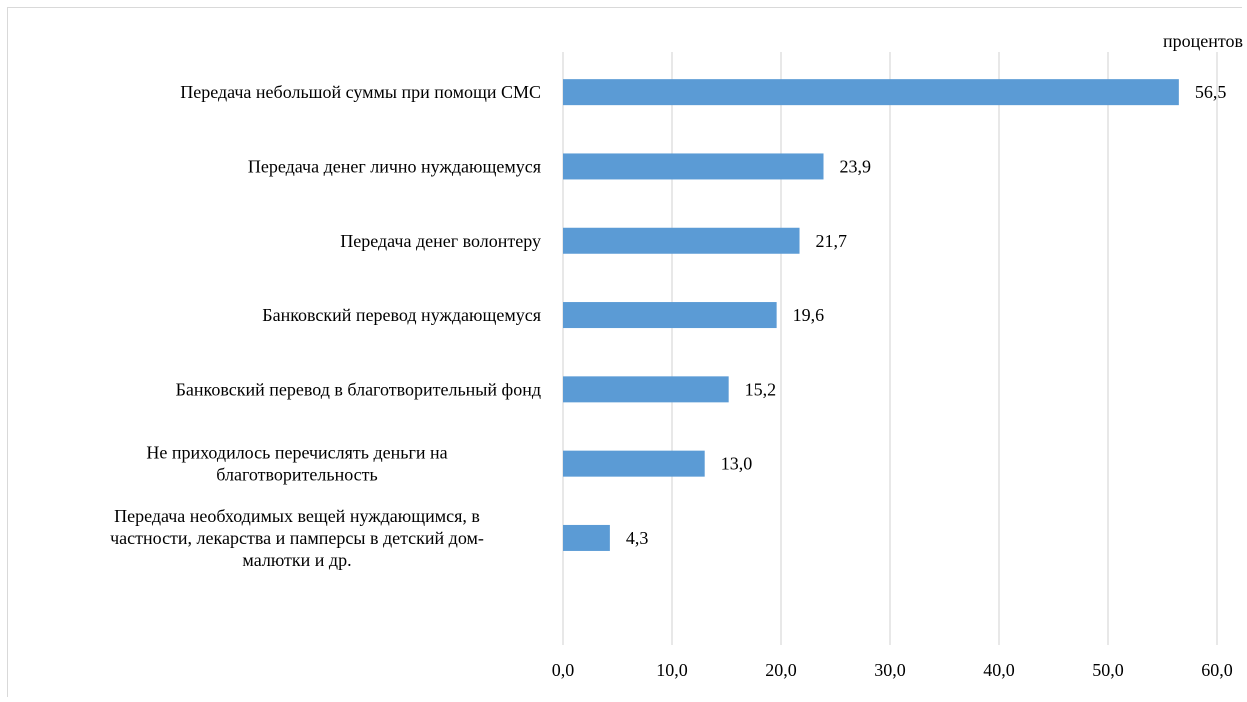 This screenshot has width=1247, height=702. What do you see at coordinates (781, 670) in the screenshot?
I see `x-tick-label: 20,0` at bounding box center [781, 670].